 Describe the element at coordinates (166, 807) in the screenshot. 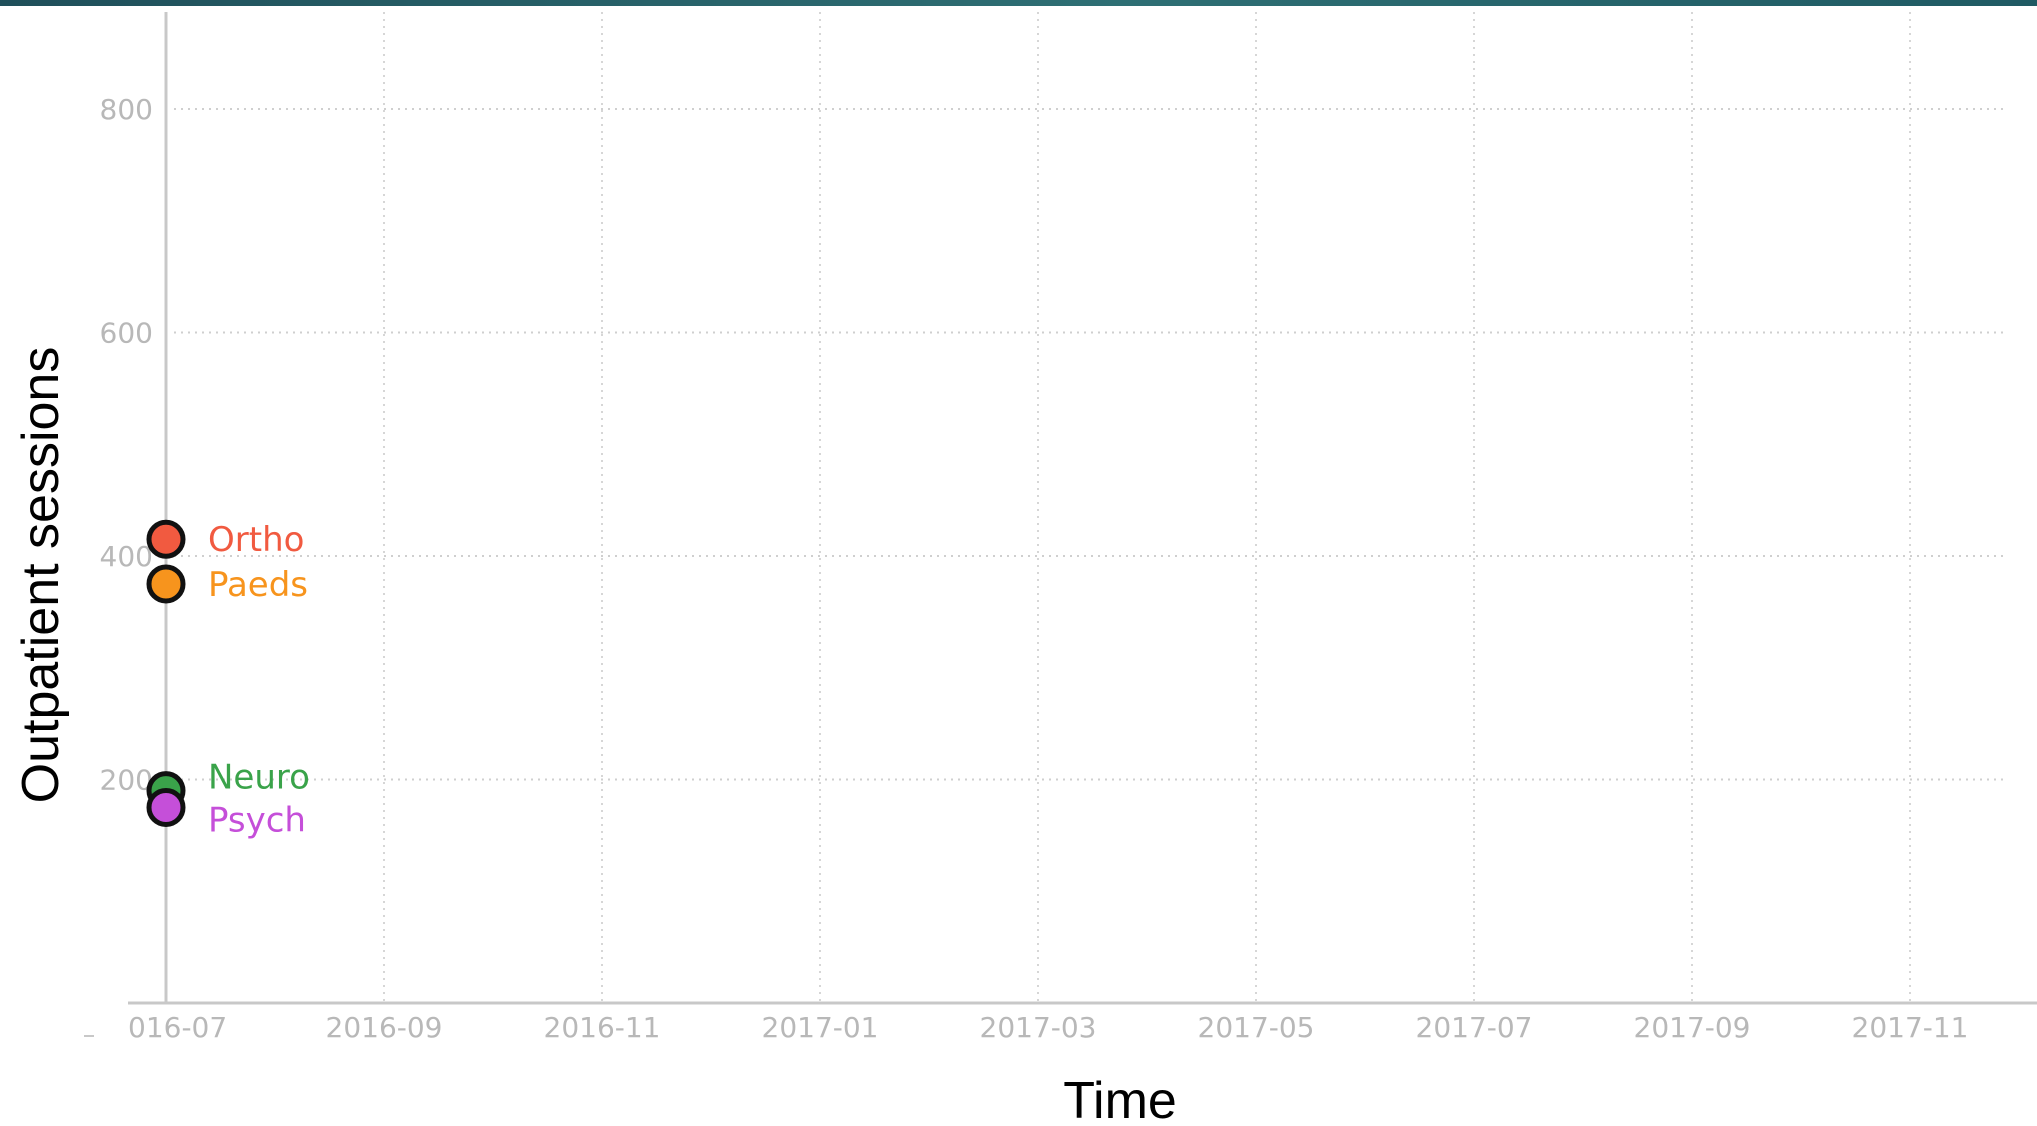

I see `point-psych` at that location.